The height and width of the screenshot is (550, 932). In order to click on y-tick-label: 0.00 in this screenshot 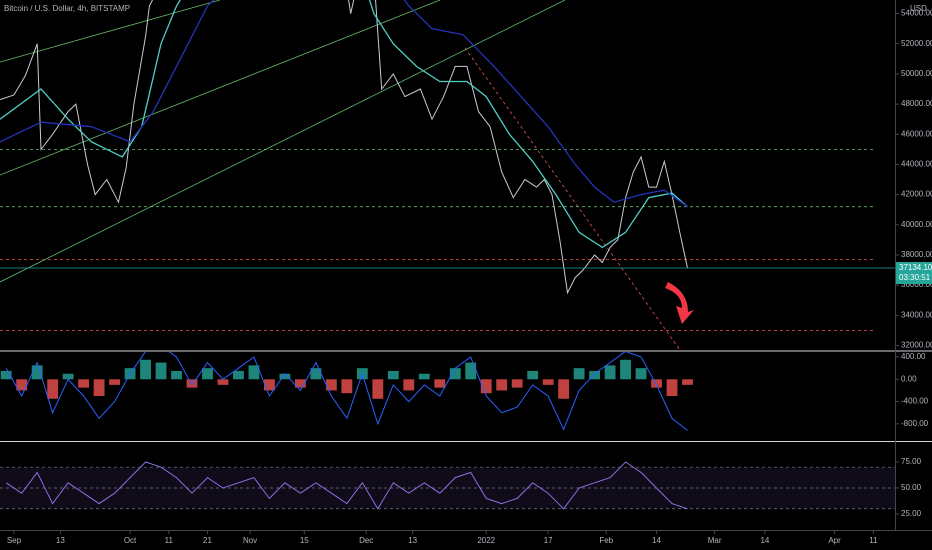, I will do `click(909, 378)`.